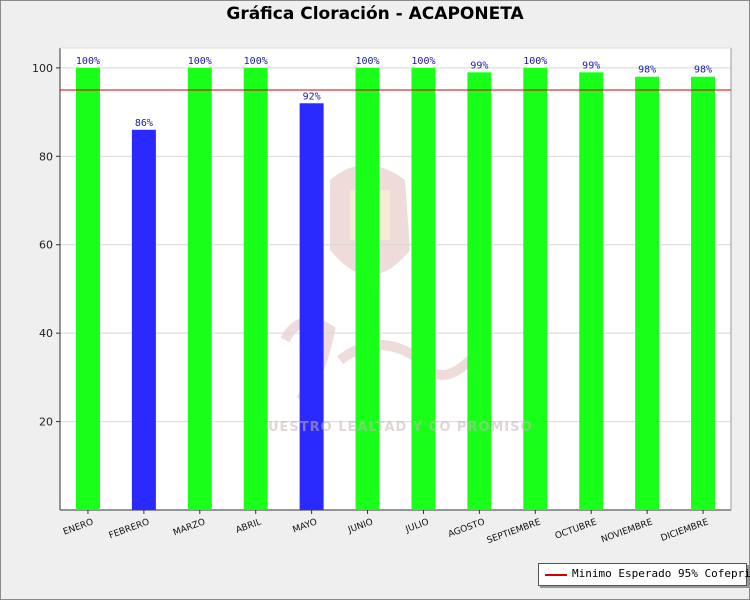 This screenshot has width=750, height=600. I want to click on bar-agosto, so click(479, 291).